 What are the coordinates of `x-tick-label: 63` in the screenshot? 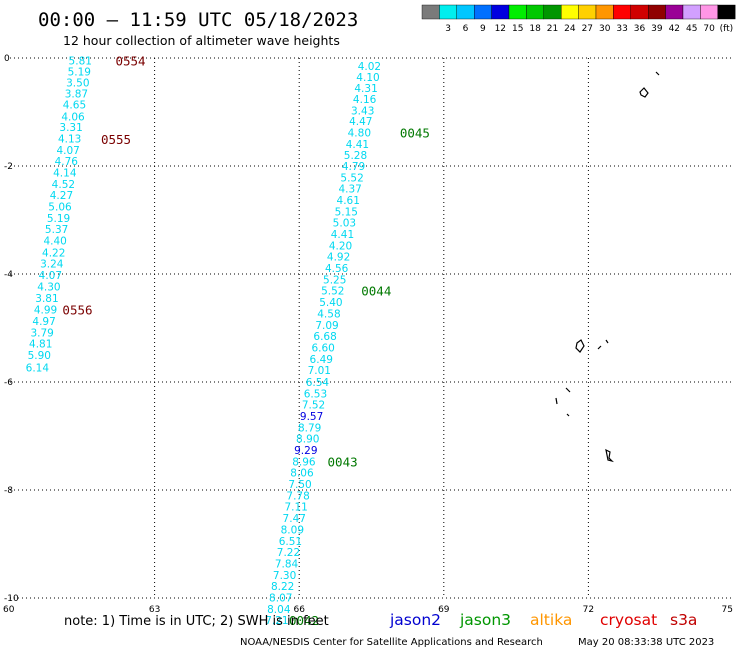 It's located at (154, 610).